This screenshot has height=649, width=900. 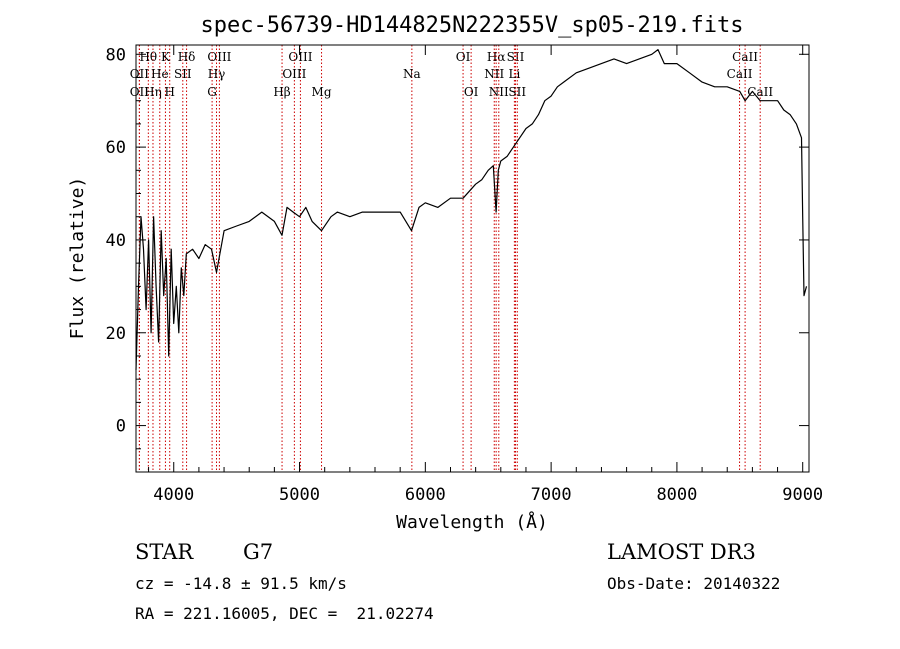 What do you see at coordinates (299, 495) in the screenshot?
I see `x-tick-label-1: 5000` at bounding box center [299, 495].